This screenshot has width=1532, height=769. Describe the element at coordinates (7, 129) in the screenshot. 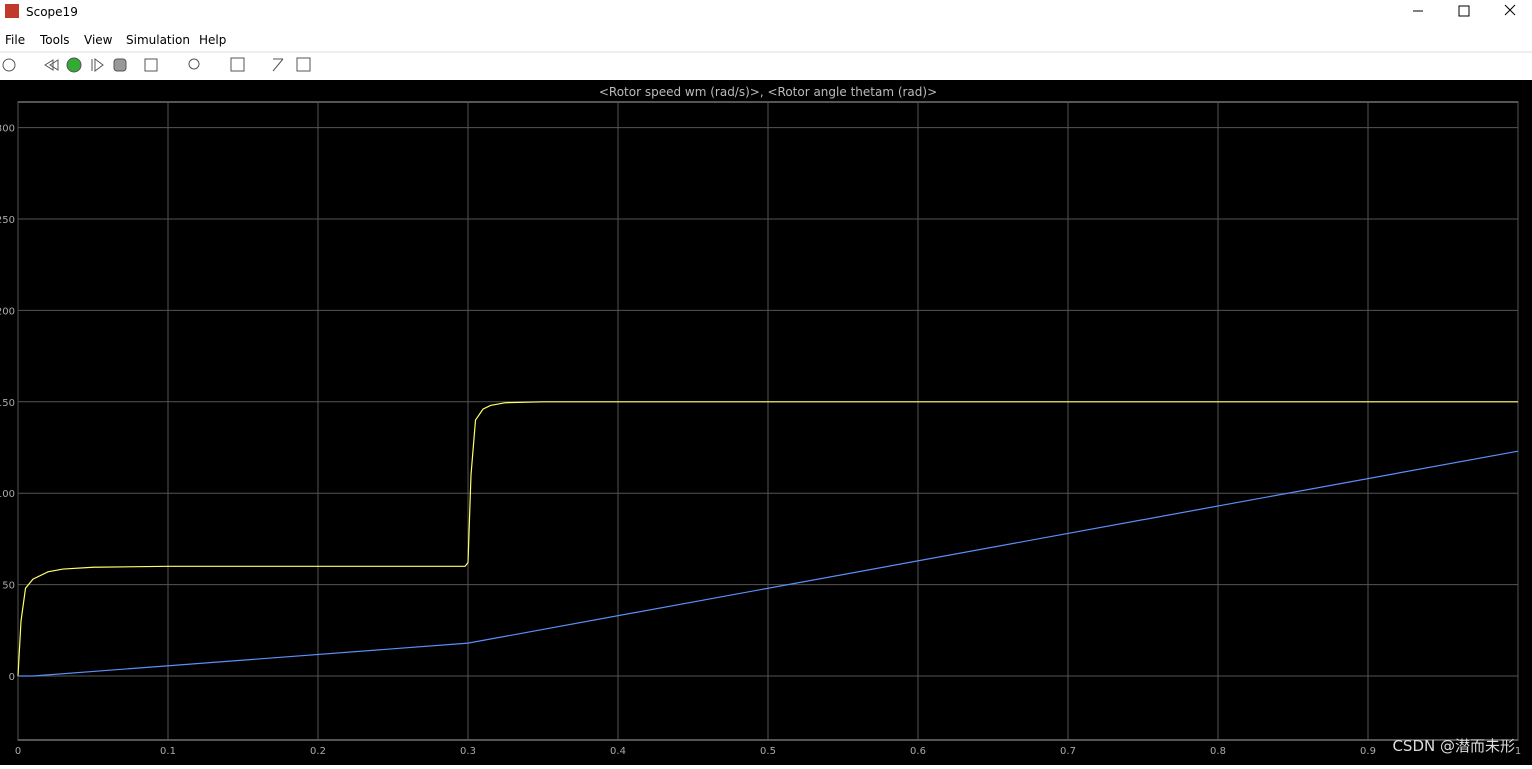

I see `y-tick-label: 300` at that location.